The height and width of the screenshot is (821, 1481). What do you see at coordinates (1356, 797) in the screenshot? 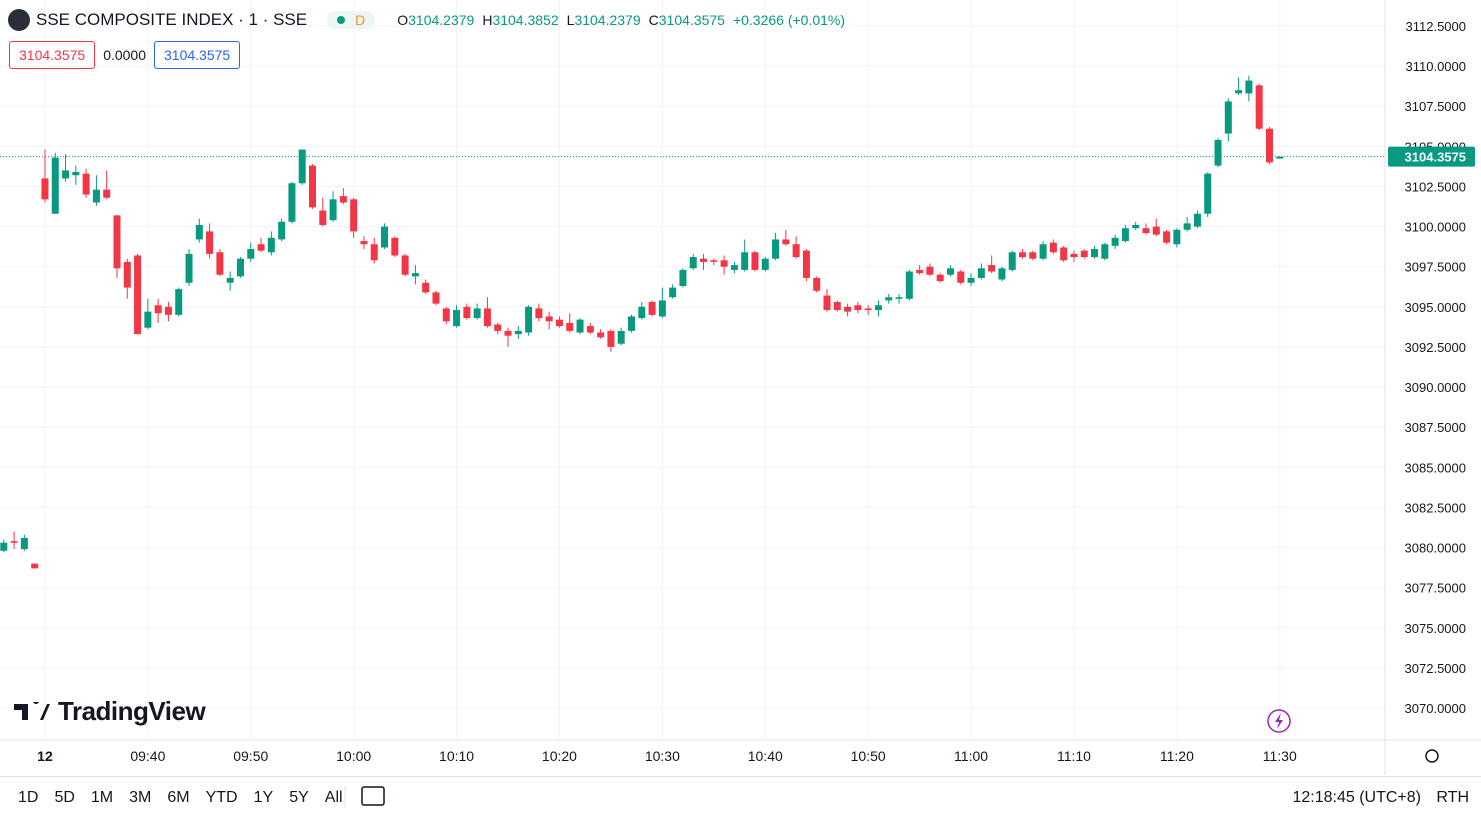
I see `clock: 12:18:45 (UTC+8)` at bounding box center [1356, 797].